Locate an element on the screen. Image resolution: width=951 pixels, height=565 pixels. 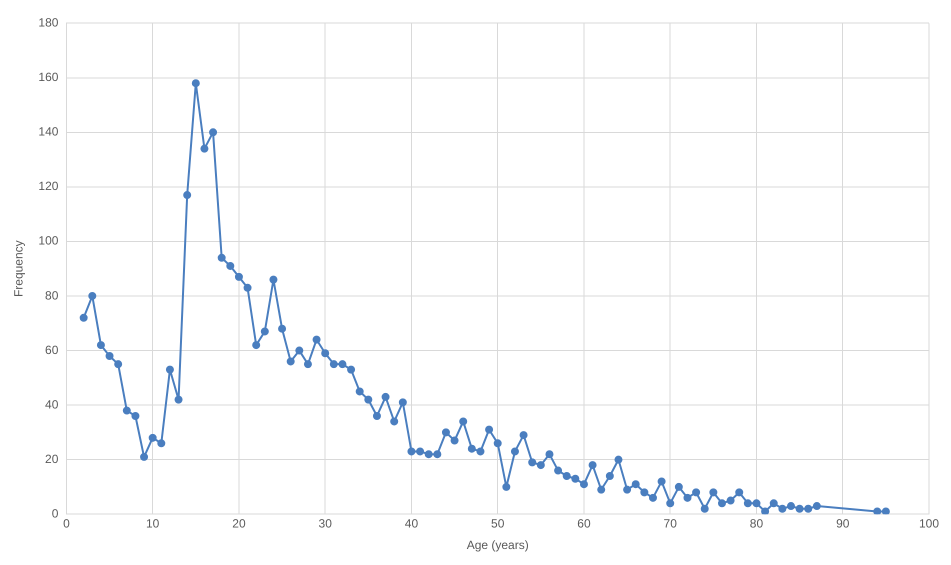
x-tick-label: 80 is located at coordinates (757, 523).